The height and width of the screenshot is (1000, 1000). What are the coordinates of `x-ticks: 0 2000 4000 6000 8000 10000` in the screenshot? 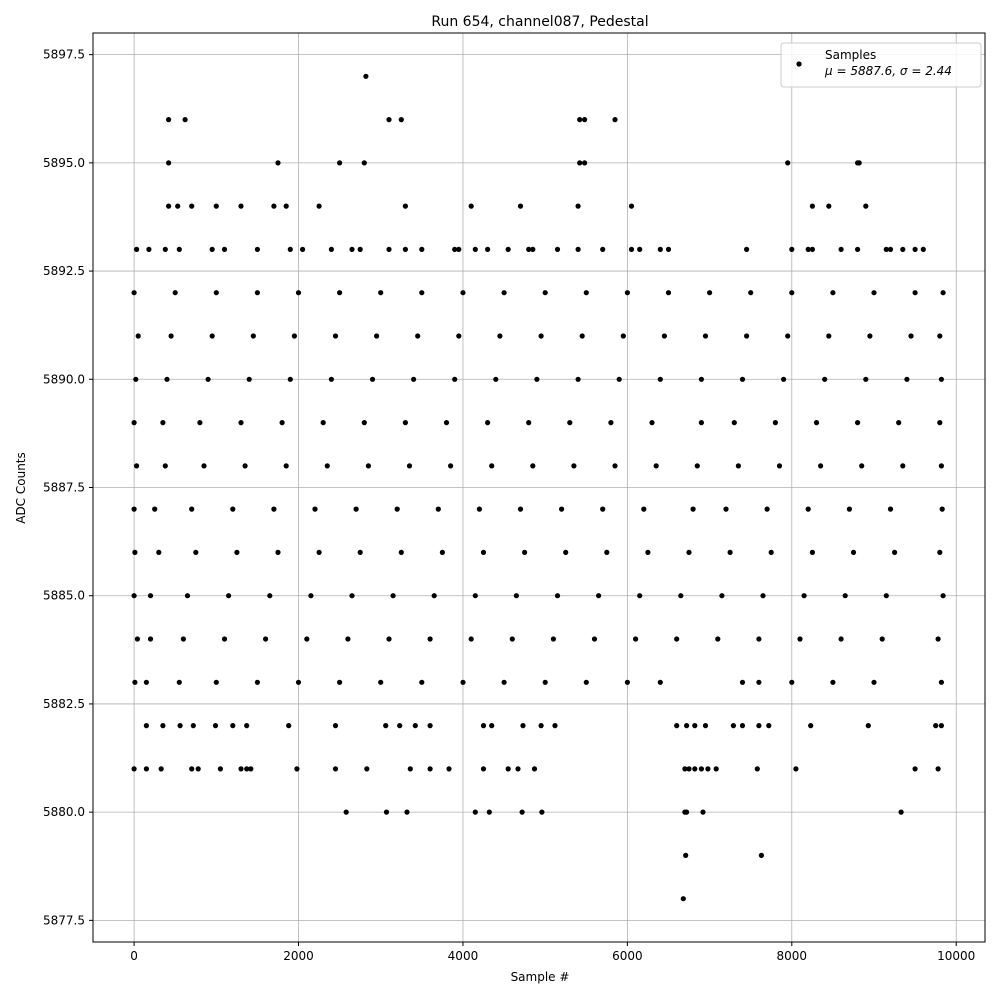 It's located at (552, 952).